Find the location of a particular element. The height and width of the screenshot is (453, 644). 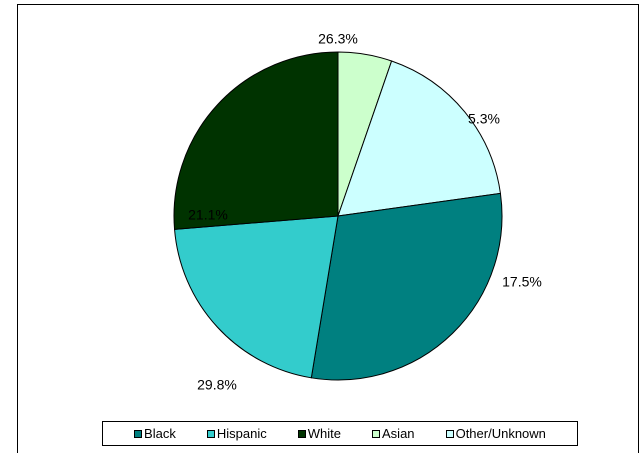

legend-label: Other/Unknown is located at coordinates (500, 433).